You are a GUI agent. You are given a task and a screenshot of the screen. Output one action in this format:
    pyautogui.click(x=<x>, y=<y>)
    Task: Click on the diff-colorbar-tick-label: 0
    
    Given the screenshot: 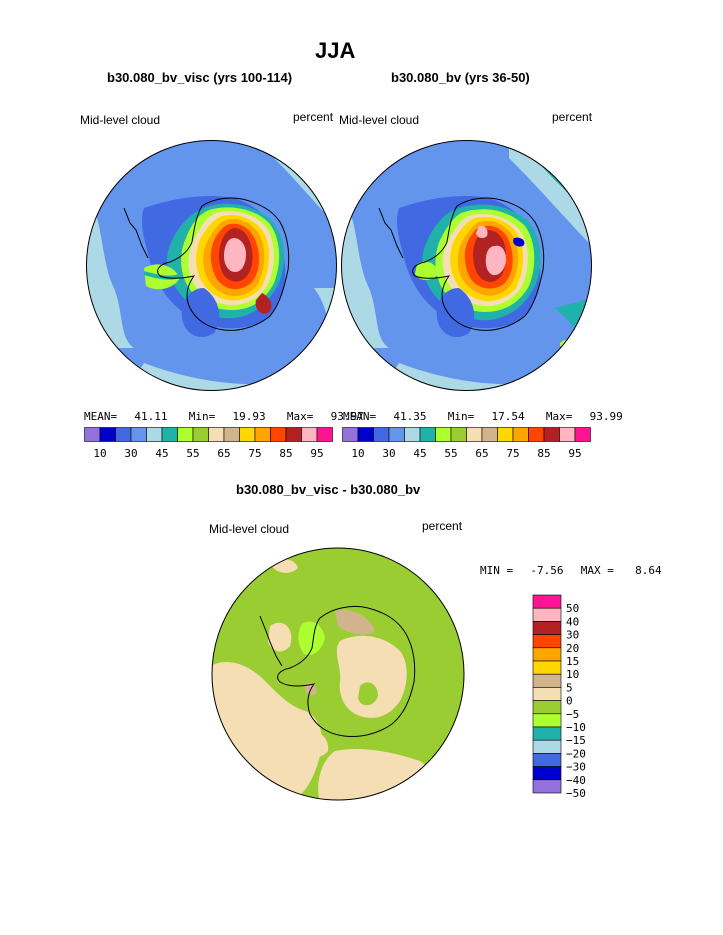 What is the action you would take?
    pyautogui.click(x=569, y=701)
    